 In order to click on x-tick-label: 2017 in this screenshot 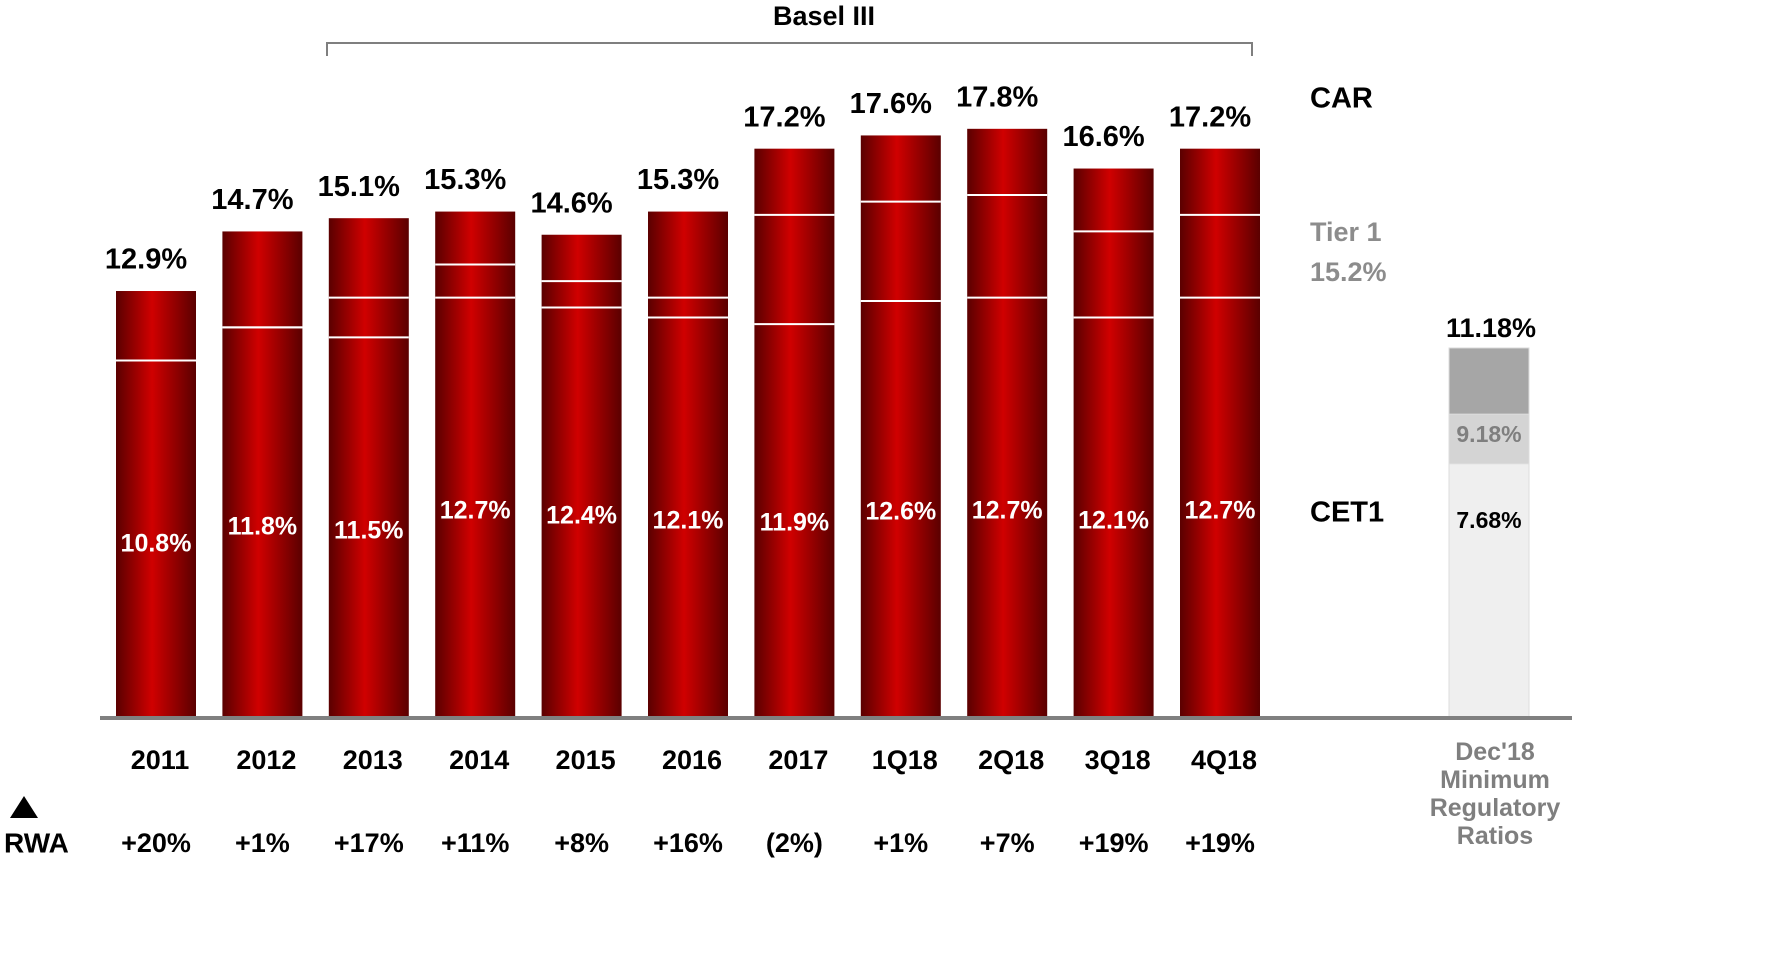, I will do `click(798, 760)`.